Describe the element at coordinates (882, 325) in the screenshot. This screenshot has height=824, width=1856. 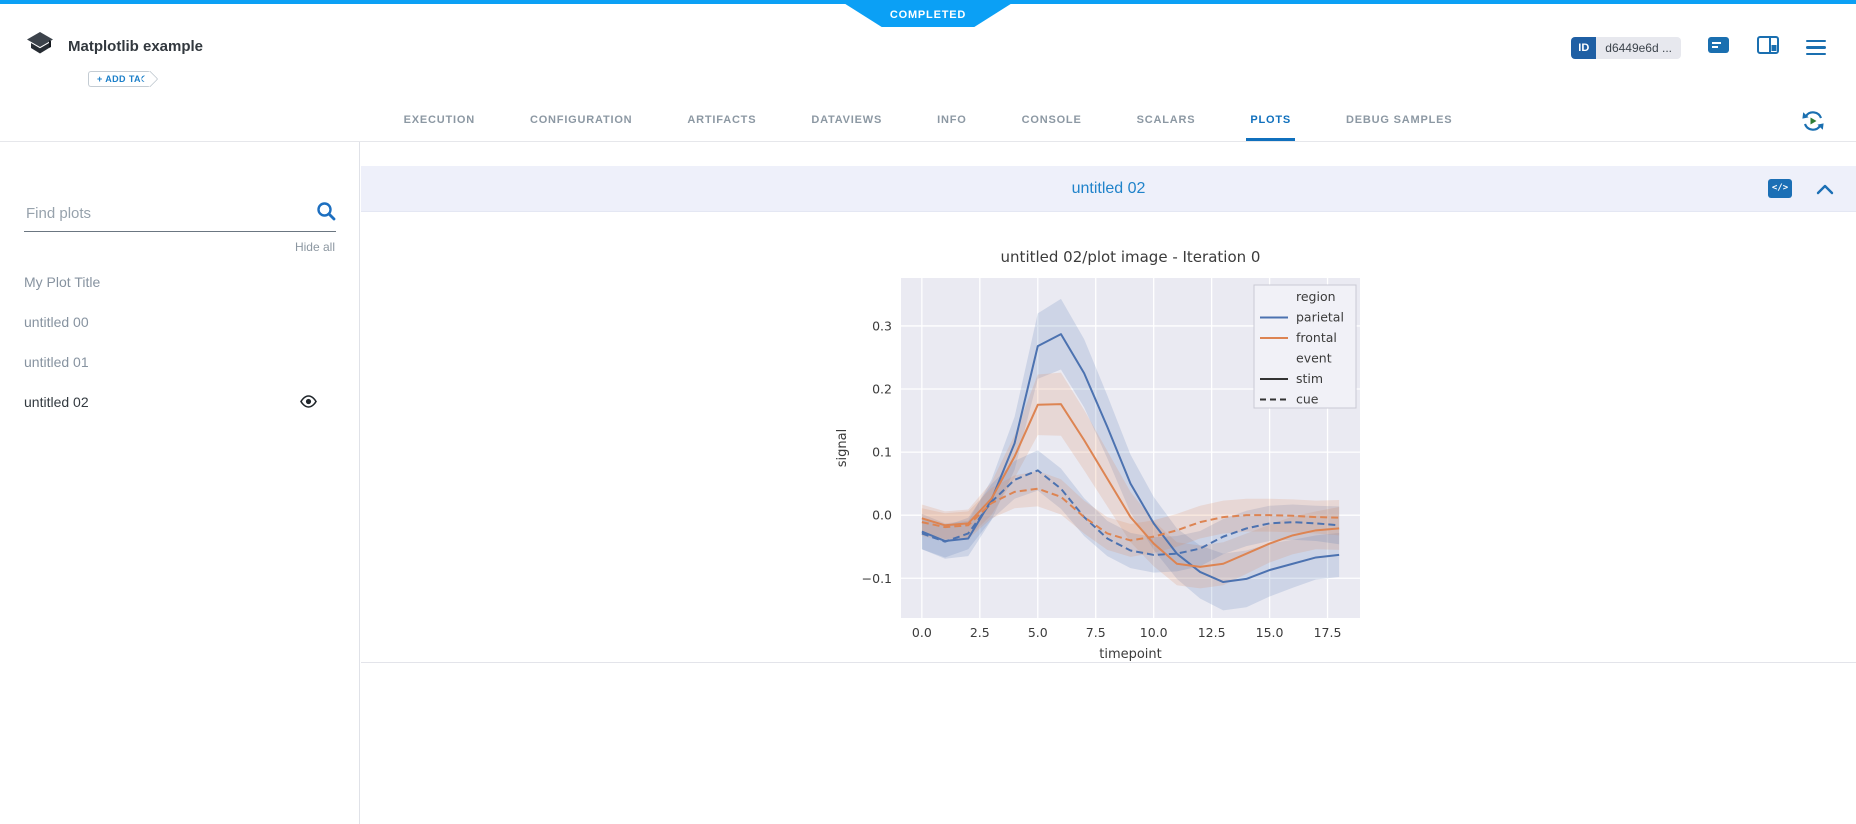
I see `svg-text: 0.3` at that location.